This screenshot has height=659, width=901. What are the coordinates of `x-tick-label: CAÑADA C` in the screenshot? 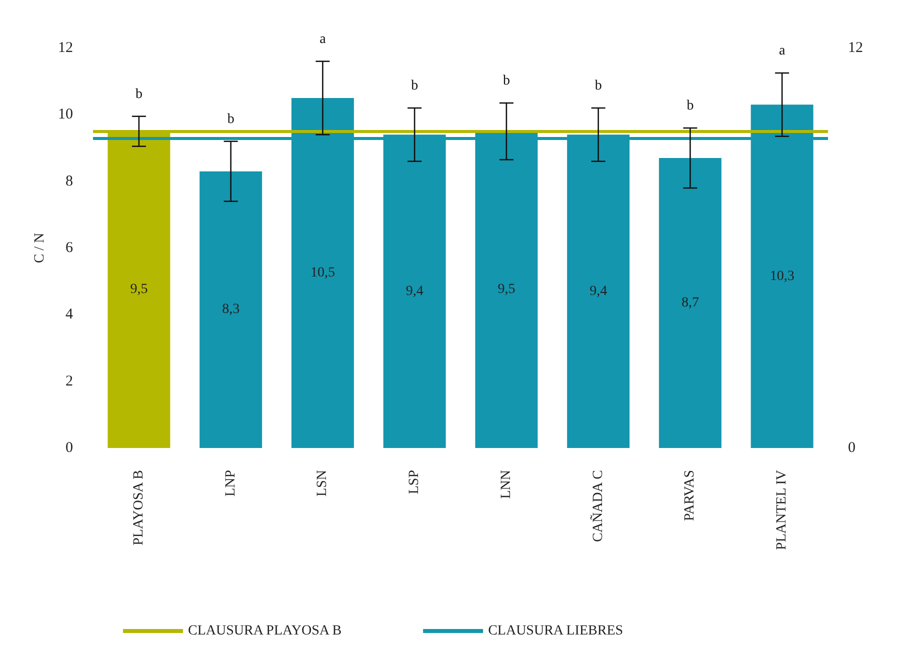 It's located at (598, 506).